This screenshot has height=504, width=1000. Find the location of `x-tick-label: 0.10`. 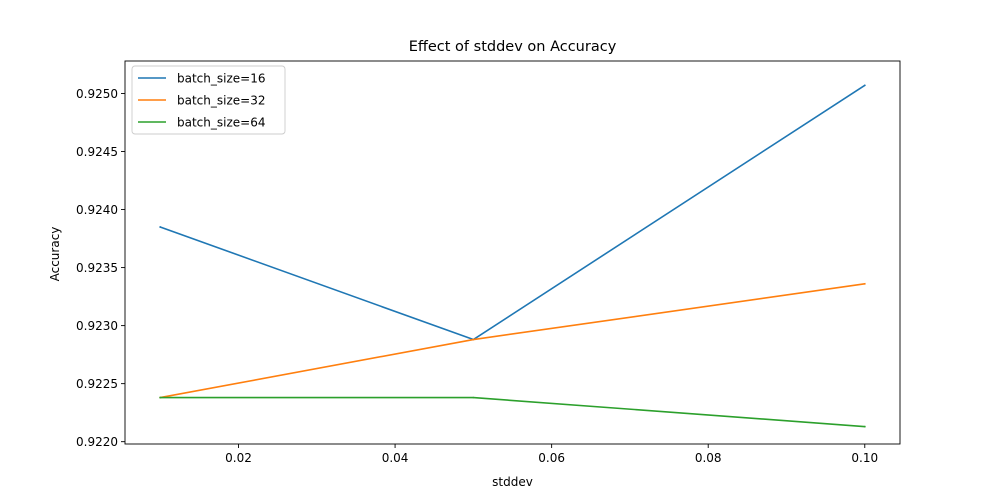

x-tick-label: 0.10 is located at coordinates (864, 458).